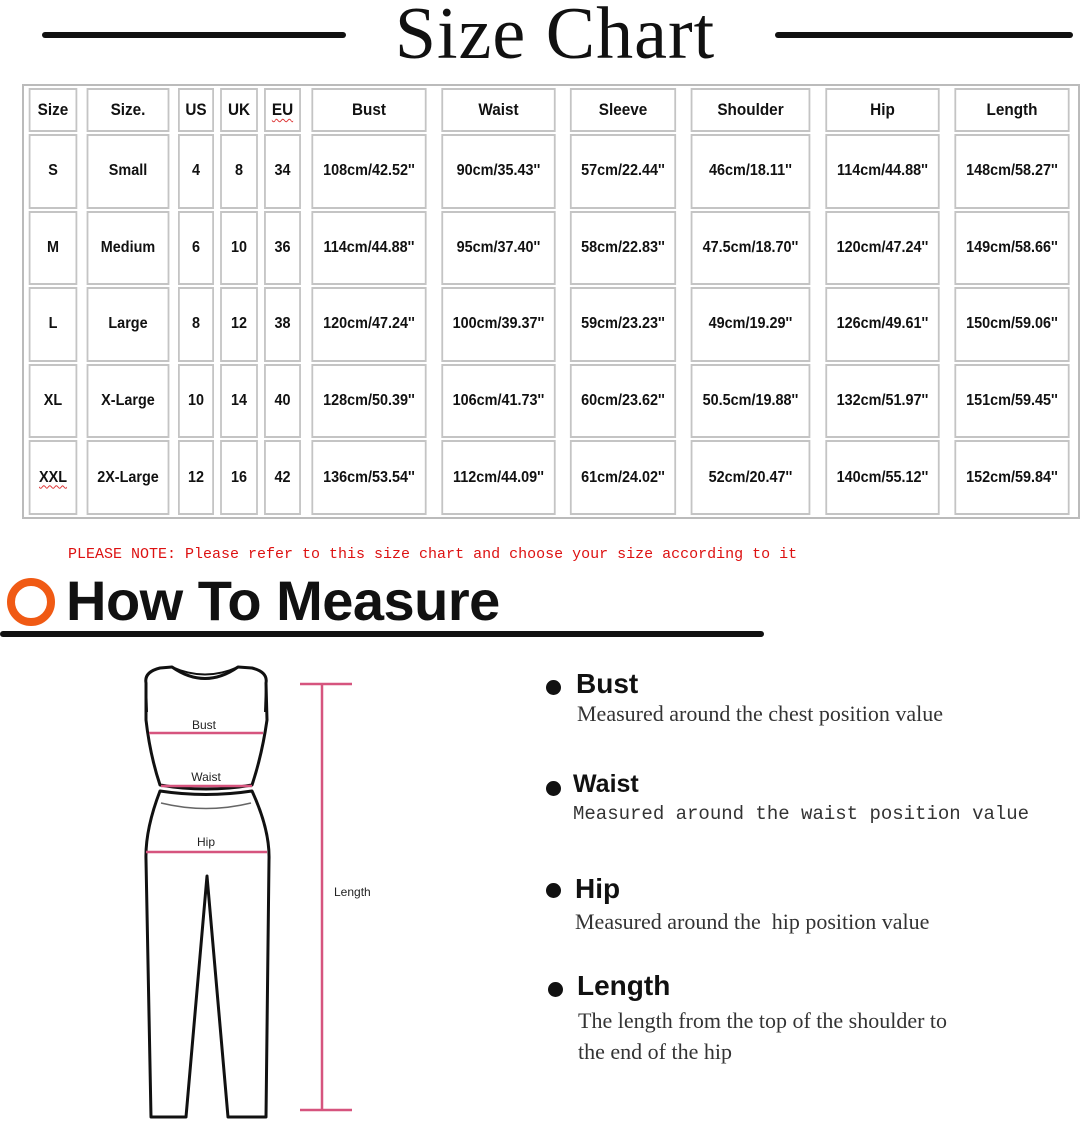 The image size is (1080, 1121). I want to click on table-cell: 100cm/39.37'', so click(498, 324).